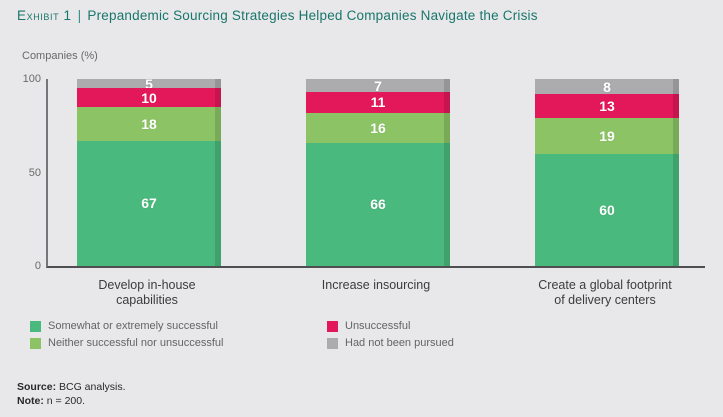 This screenshot has height=417, width=723. Describe the element at coordinates (147, 292) in the screenshot. I see `category-label: Develop in-house capabilities` at that location.